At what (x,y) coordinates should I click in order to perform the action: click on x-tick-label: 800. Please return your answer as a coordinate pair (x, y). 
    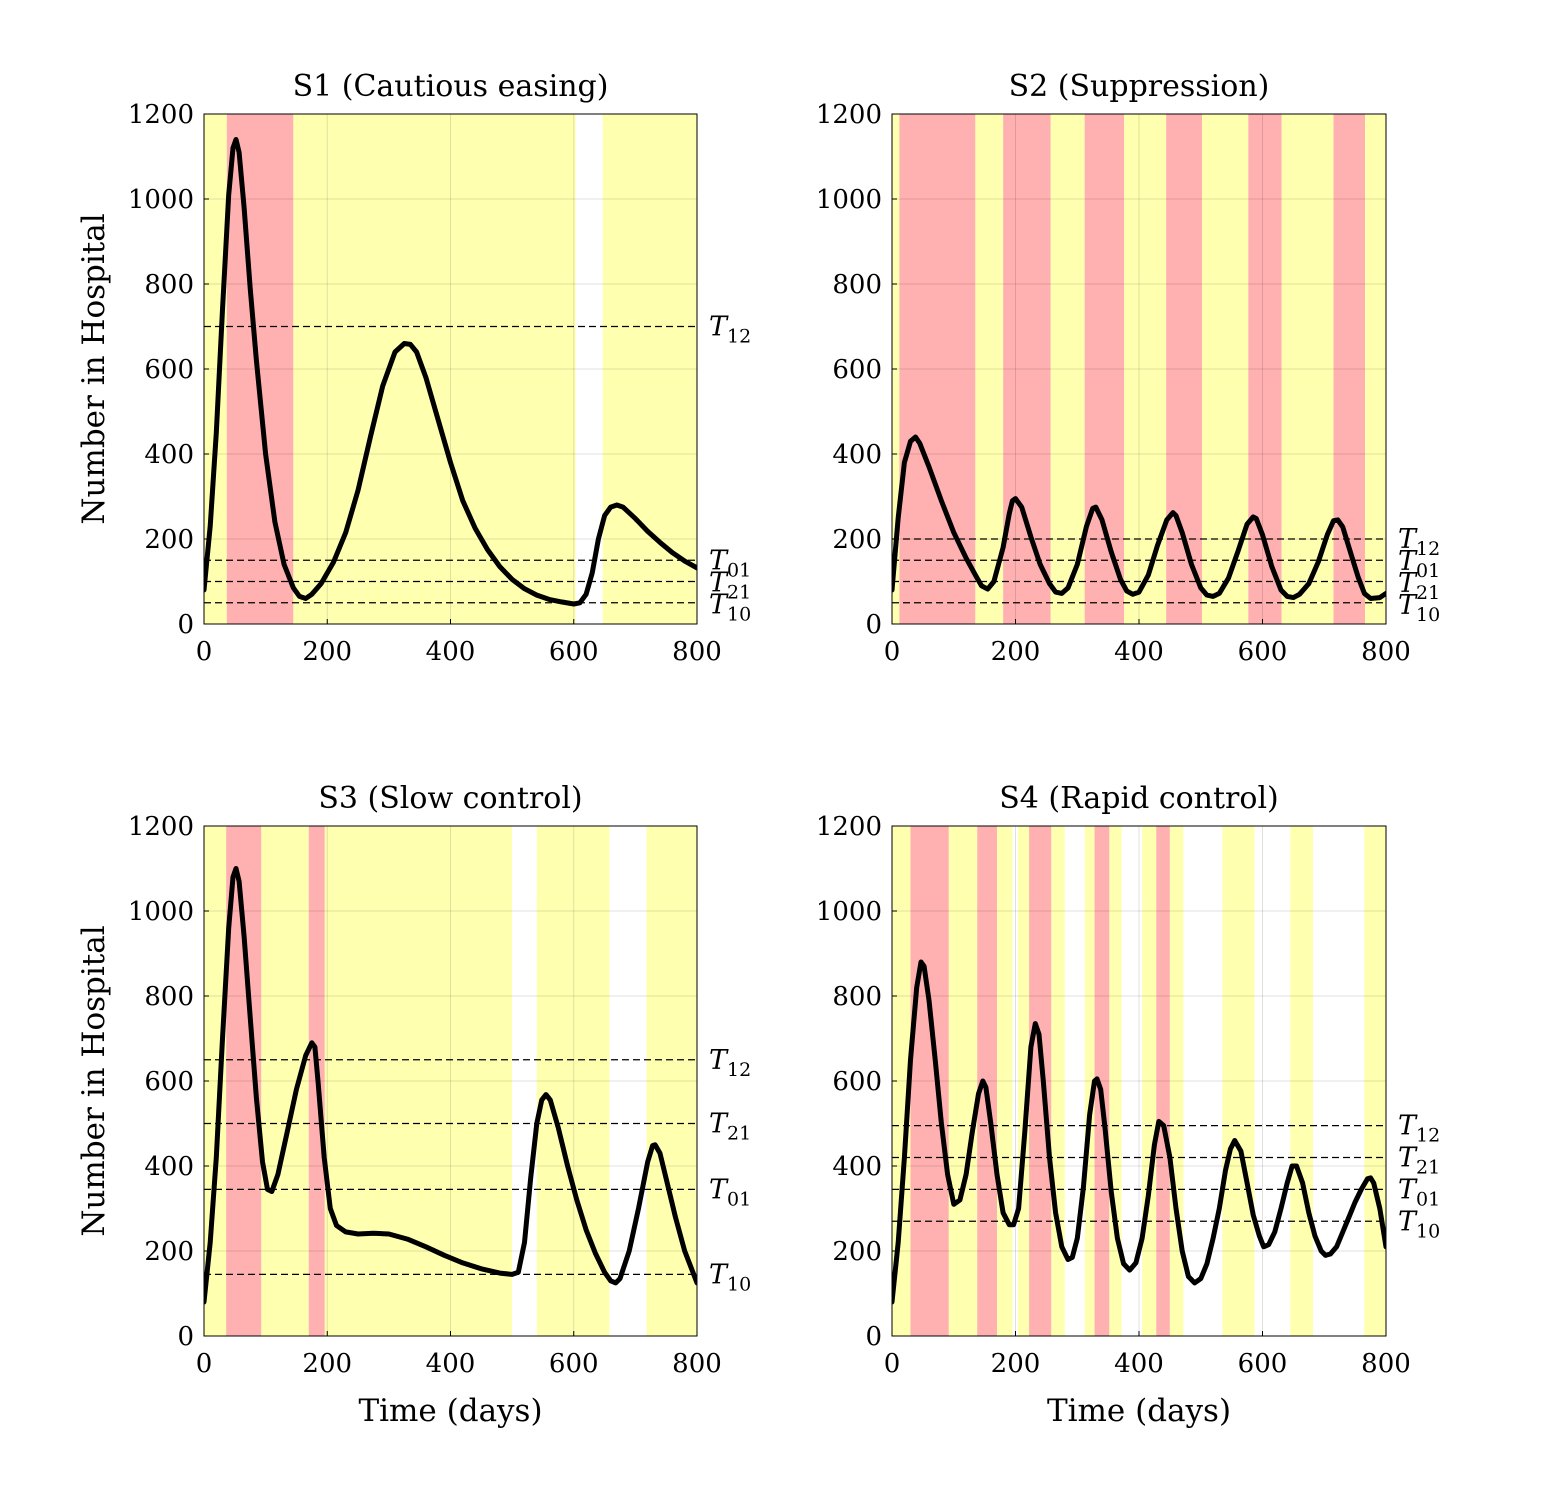
    Looking at the image, I should click on (1386, 652).